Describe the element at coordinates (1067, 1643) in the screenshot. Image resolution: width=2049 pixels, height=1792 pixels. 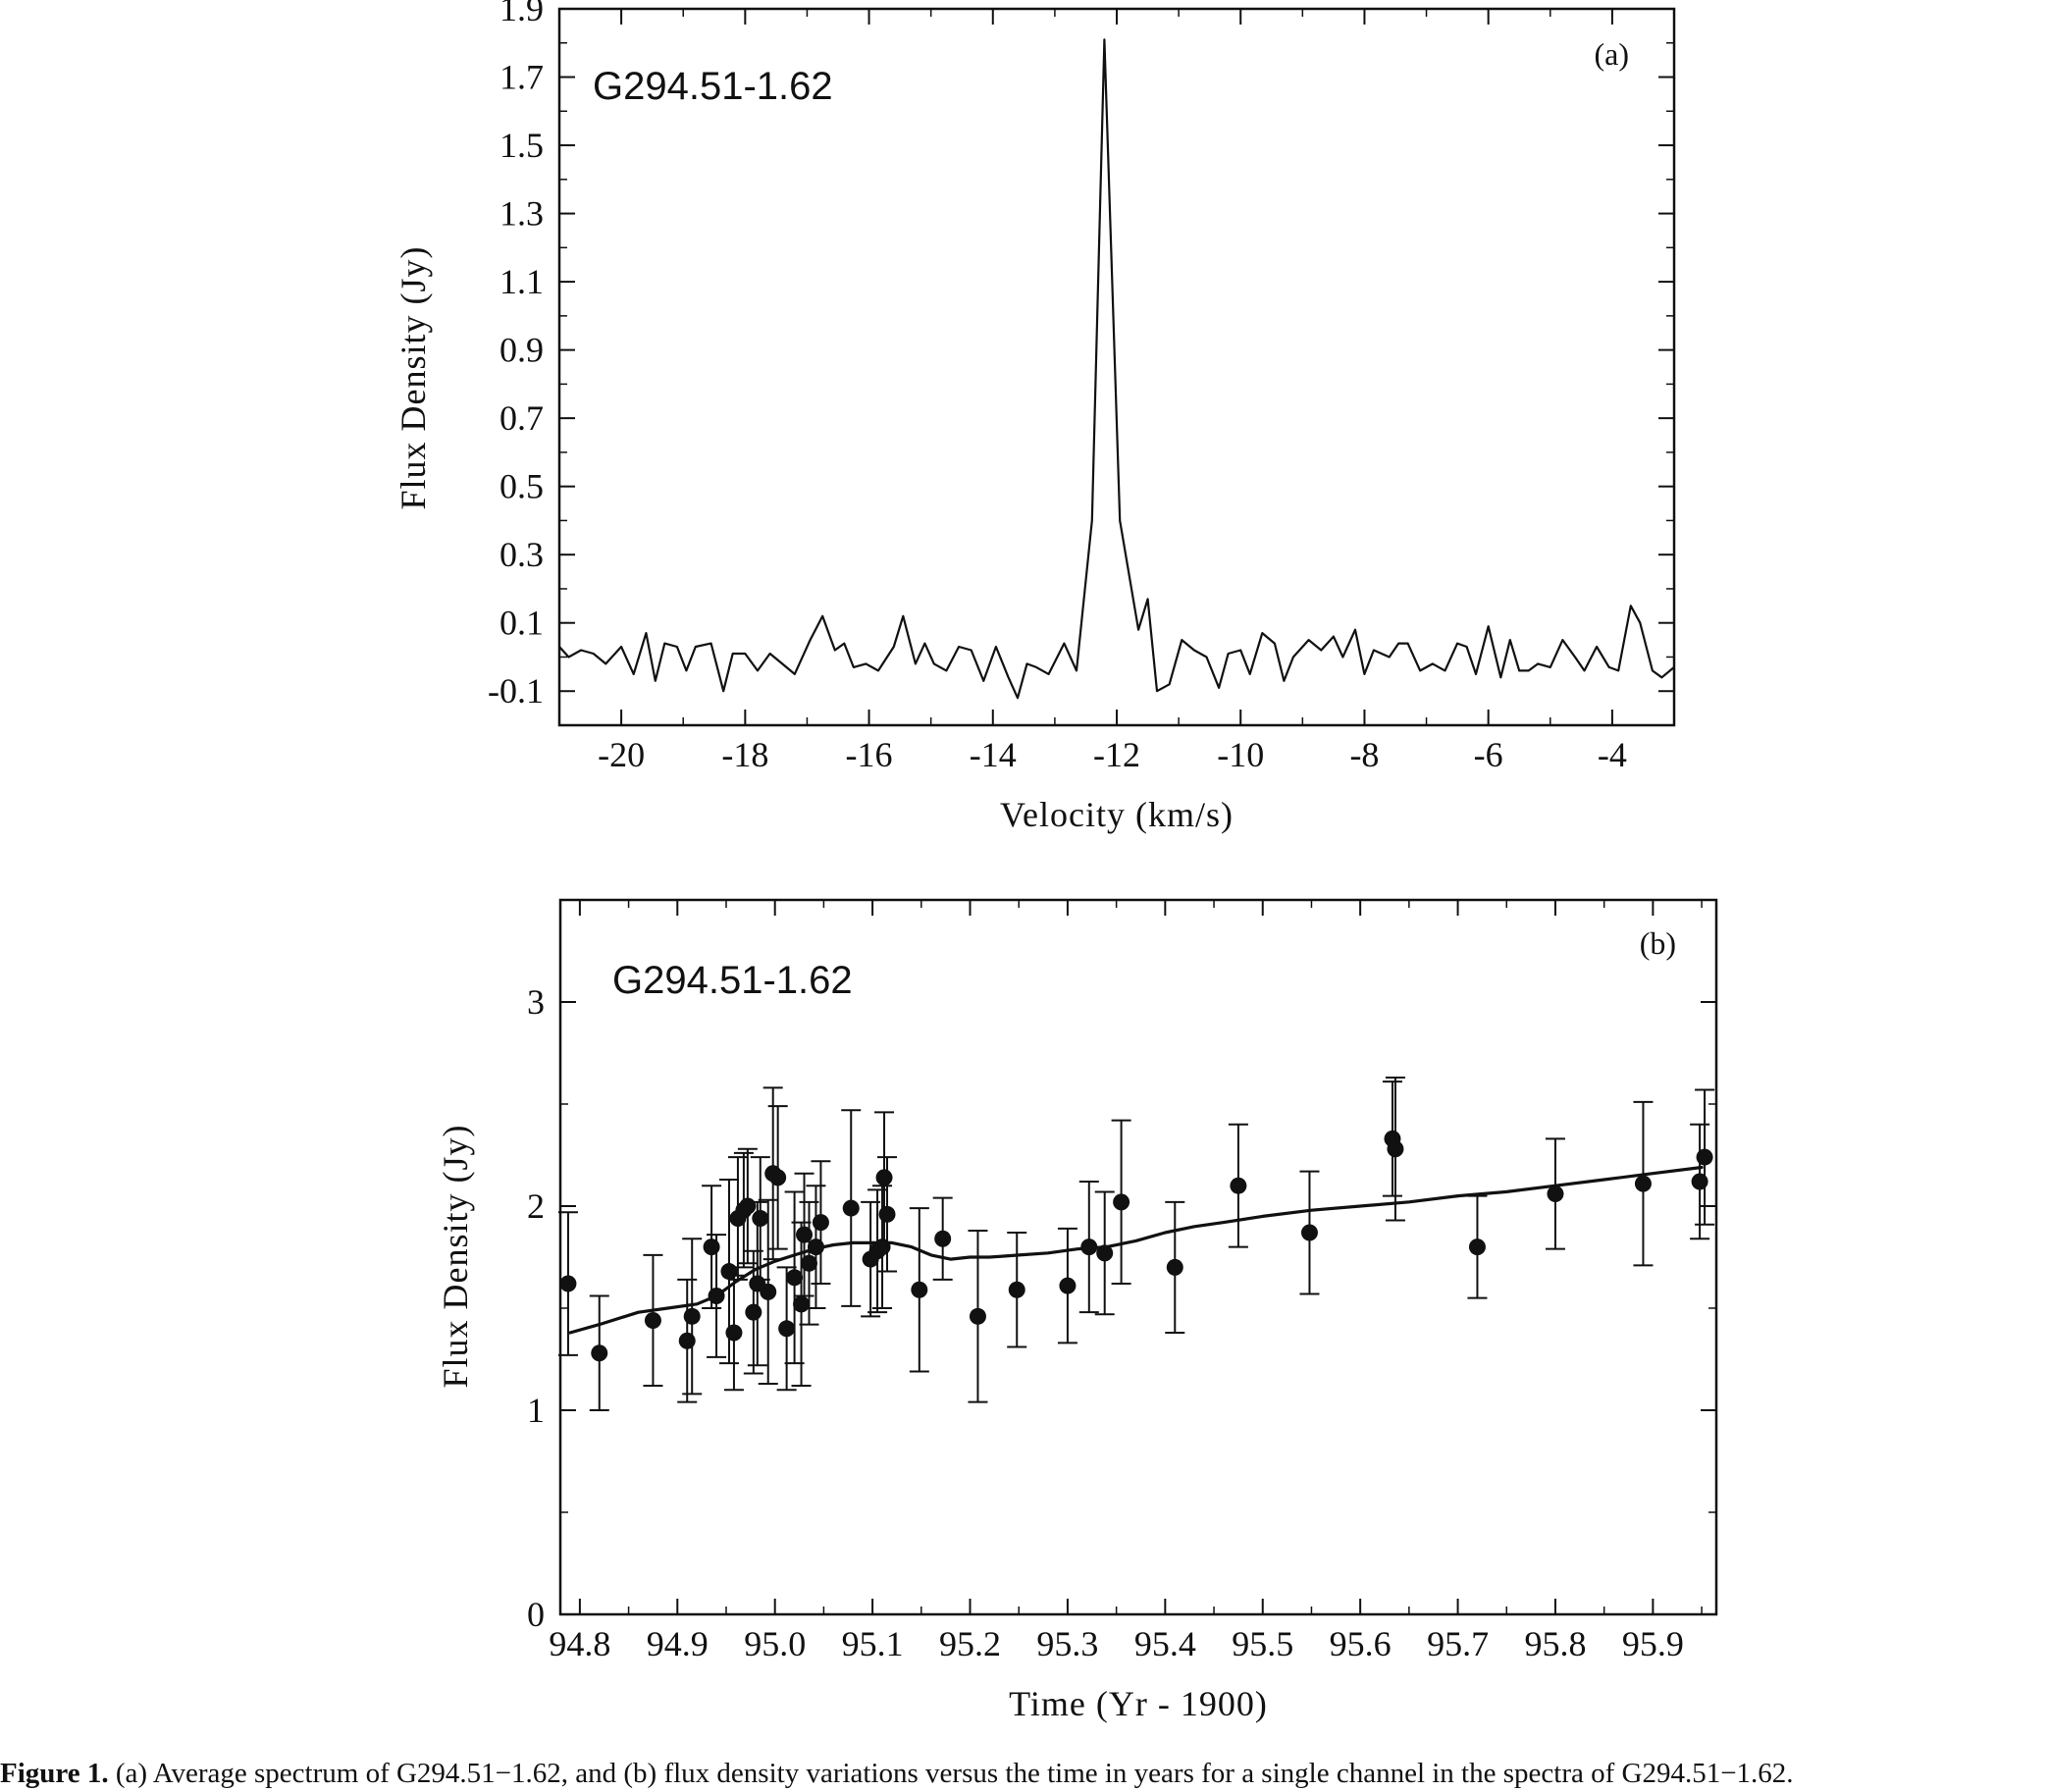
I see `x-tick-label: 95.3` at that location.